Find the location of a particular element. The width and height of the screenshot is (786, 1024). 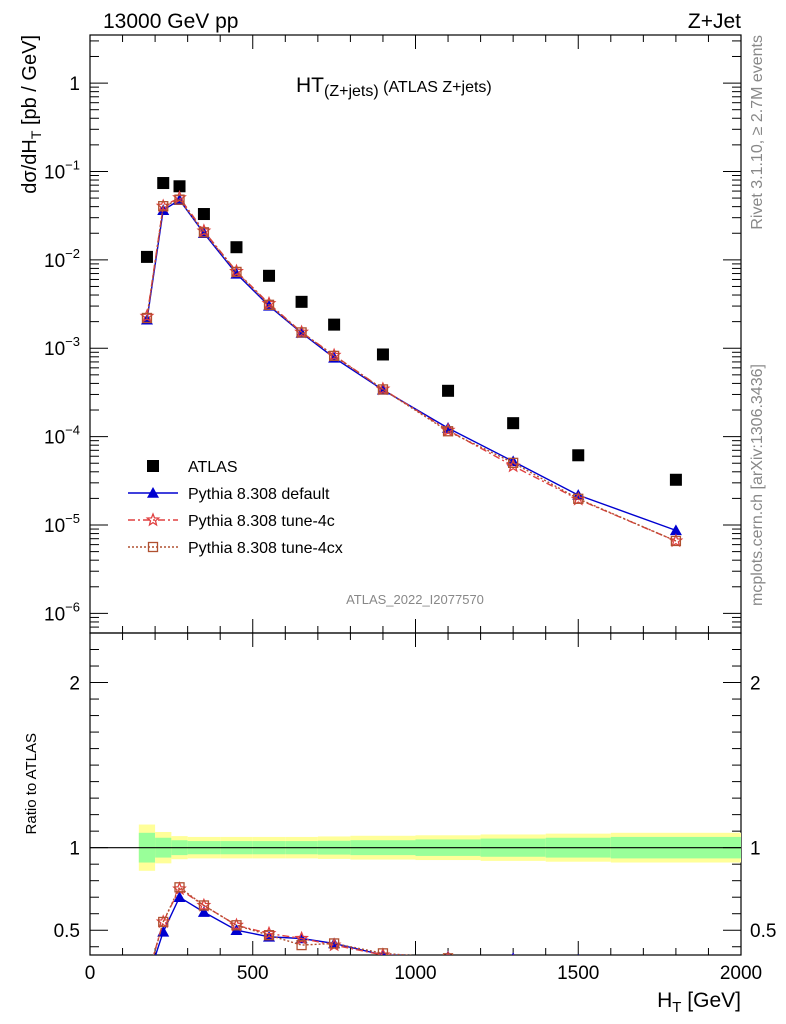

y-tick-label-base: 1 is located at coordinates (74, 84).